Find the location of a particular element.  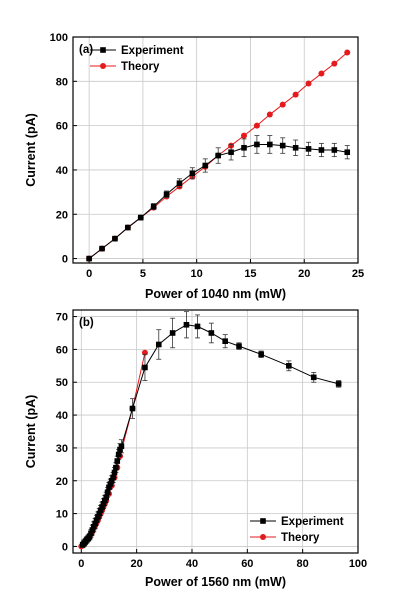

x-tick-label: 60 is located at coordinates (247, 564).